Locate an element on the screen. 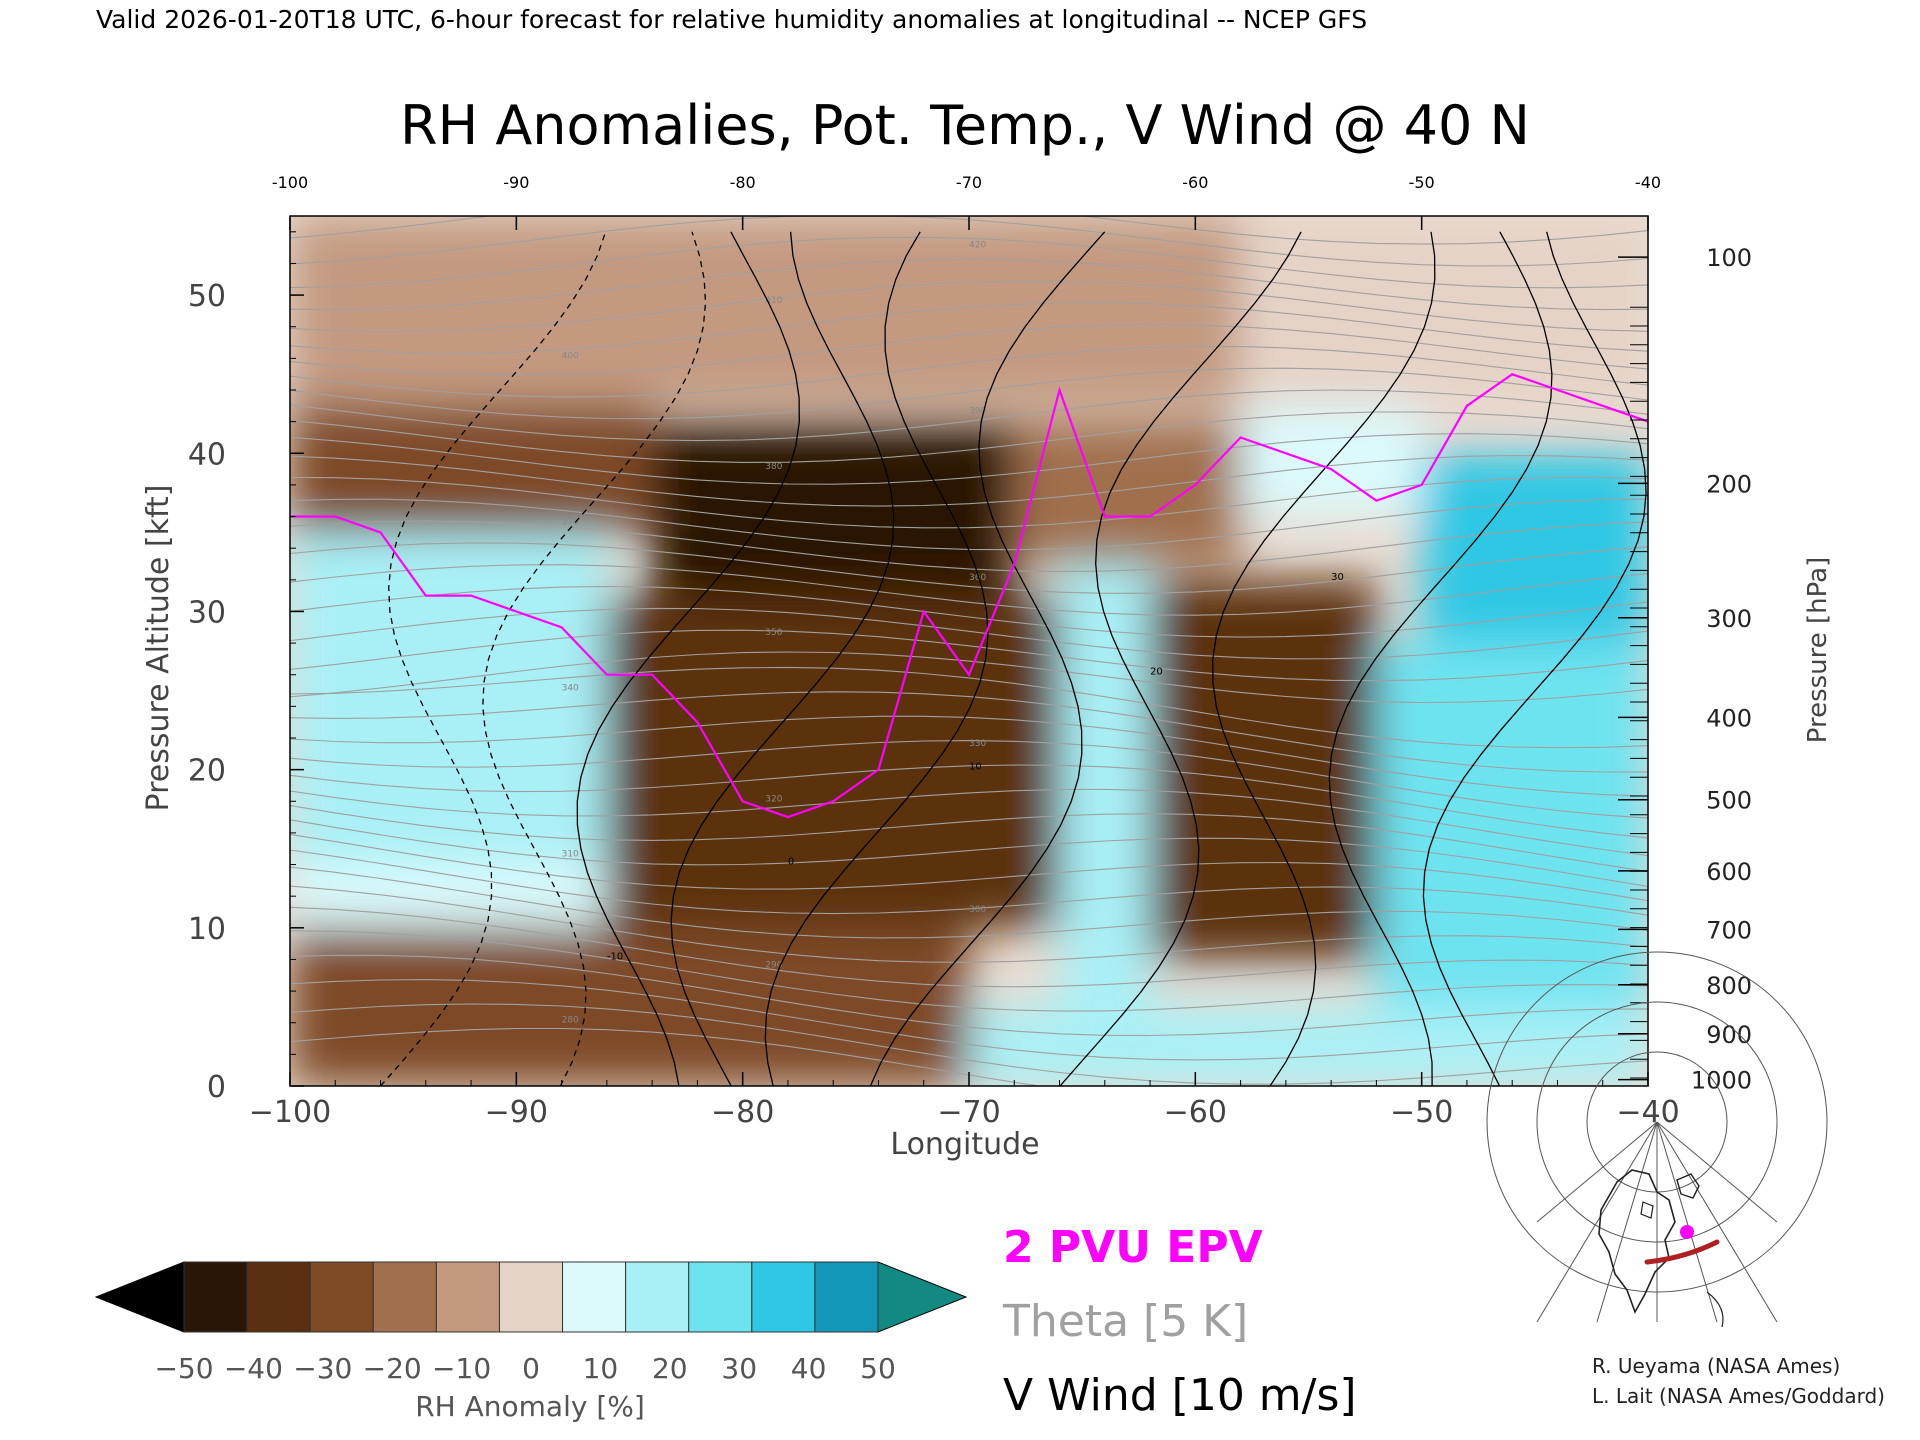 This screenshot has width=1920, height=1440. x-top-tick-label: -100 is located at coordinates (290, 182).